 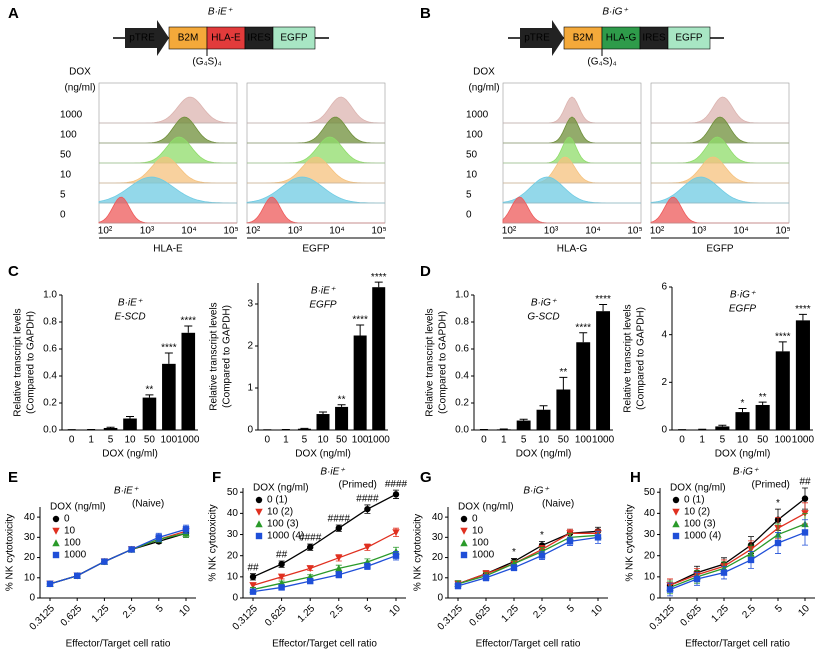 I want to click on part-label: pTRE, so click(x=142, y=38).